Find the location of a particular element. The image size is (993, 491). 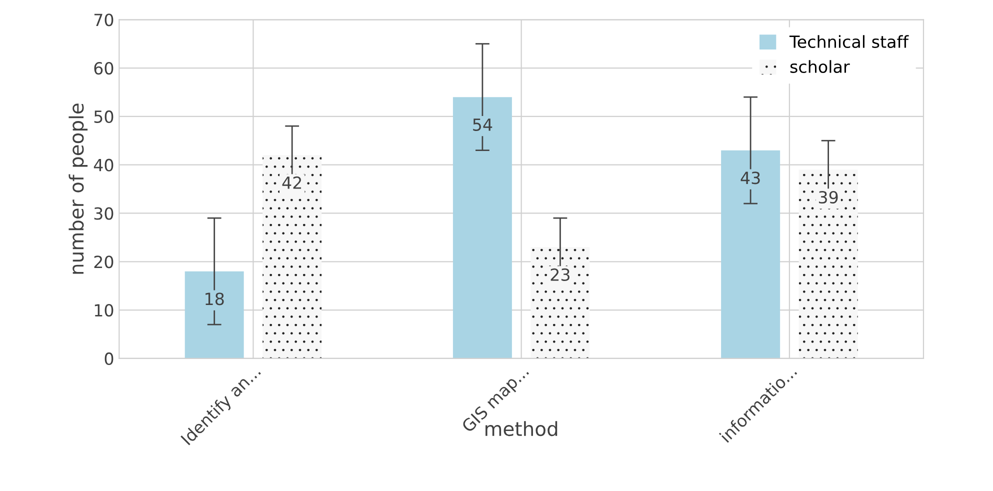

y-tick-label: 20 is located at coordinates (104, 262).